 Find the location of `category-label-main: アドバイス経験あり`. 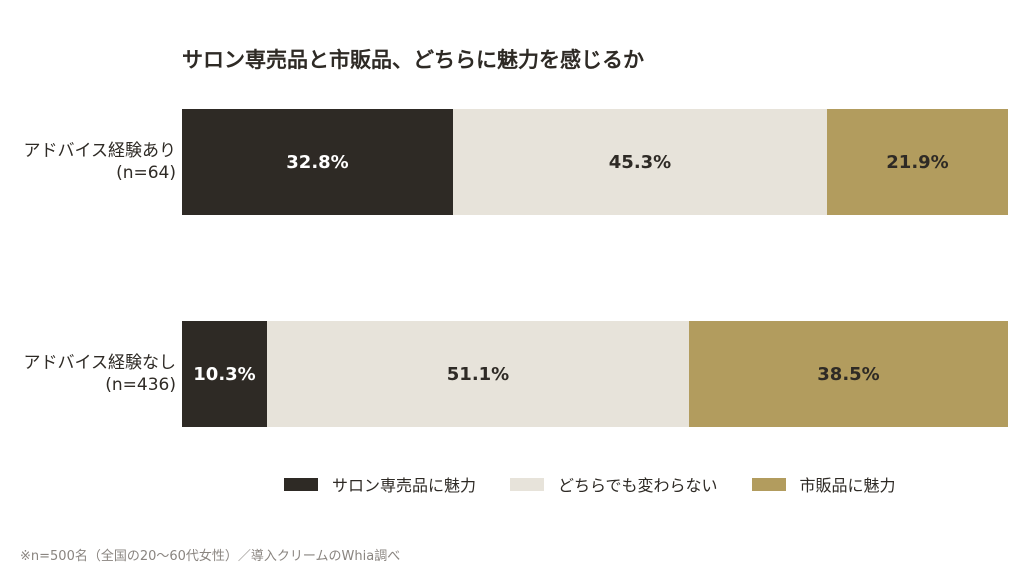

category-label-main: アドバイス経験あり is located at coordinates (100, 151).